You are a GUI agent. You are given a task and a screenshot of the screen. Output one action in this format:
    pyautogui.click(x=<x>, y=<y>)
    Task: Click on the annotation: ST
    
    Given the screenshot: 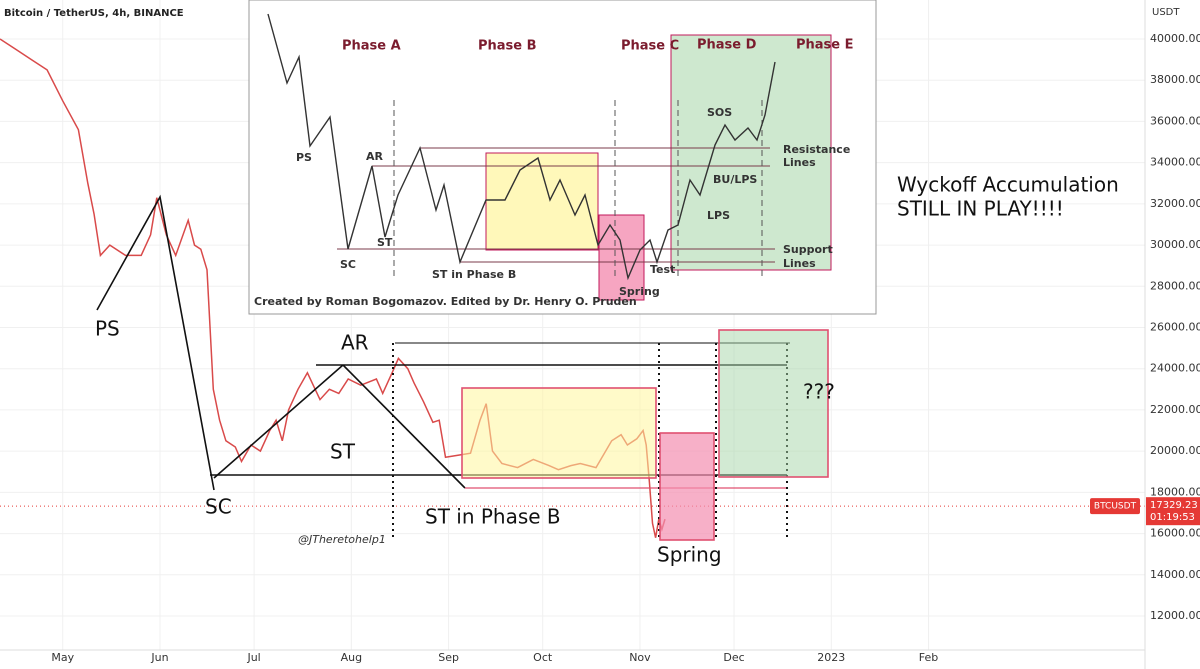 What is the action you would take?
    pyautogui.click(x=343, y=452)
    